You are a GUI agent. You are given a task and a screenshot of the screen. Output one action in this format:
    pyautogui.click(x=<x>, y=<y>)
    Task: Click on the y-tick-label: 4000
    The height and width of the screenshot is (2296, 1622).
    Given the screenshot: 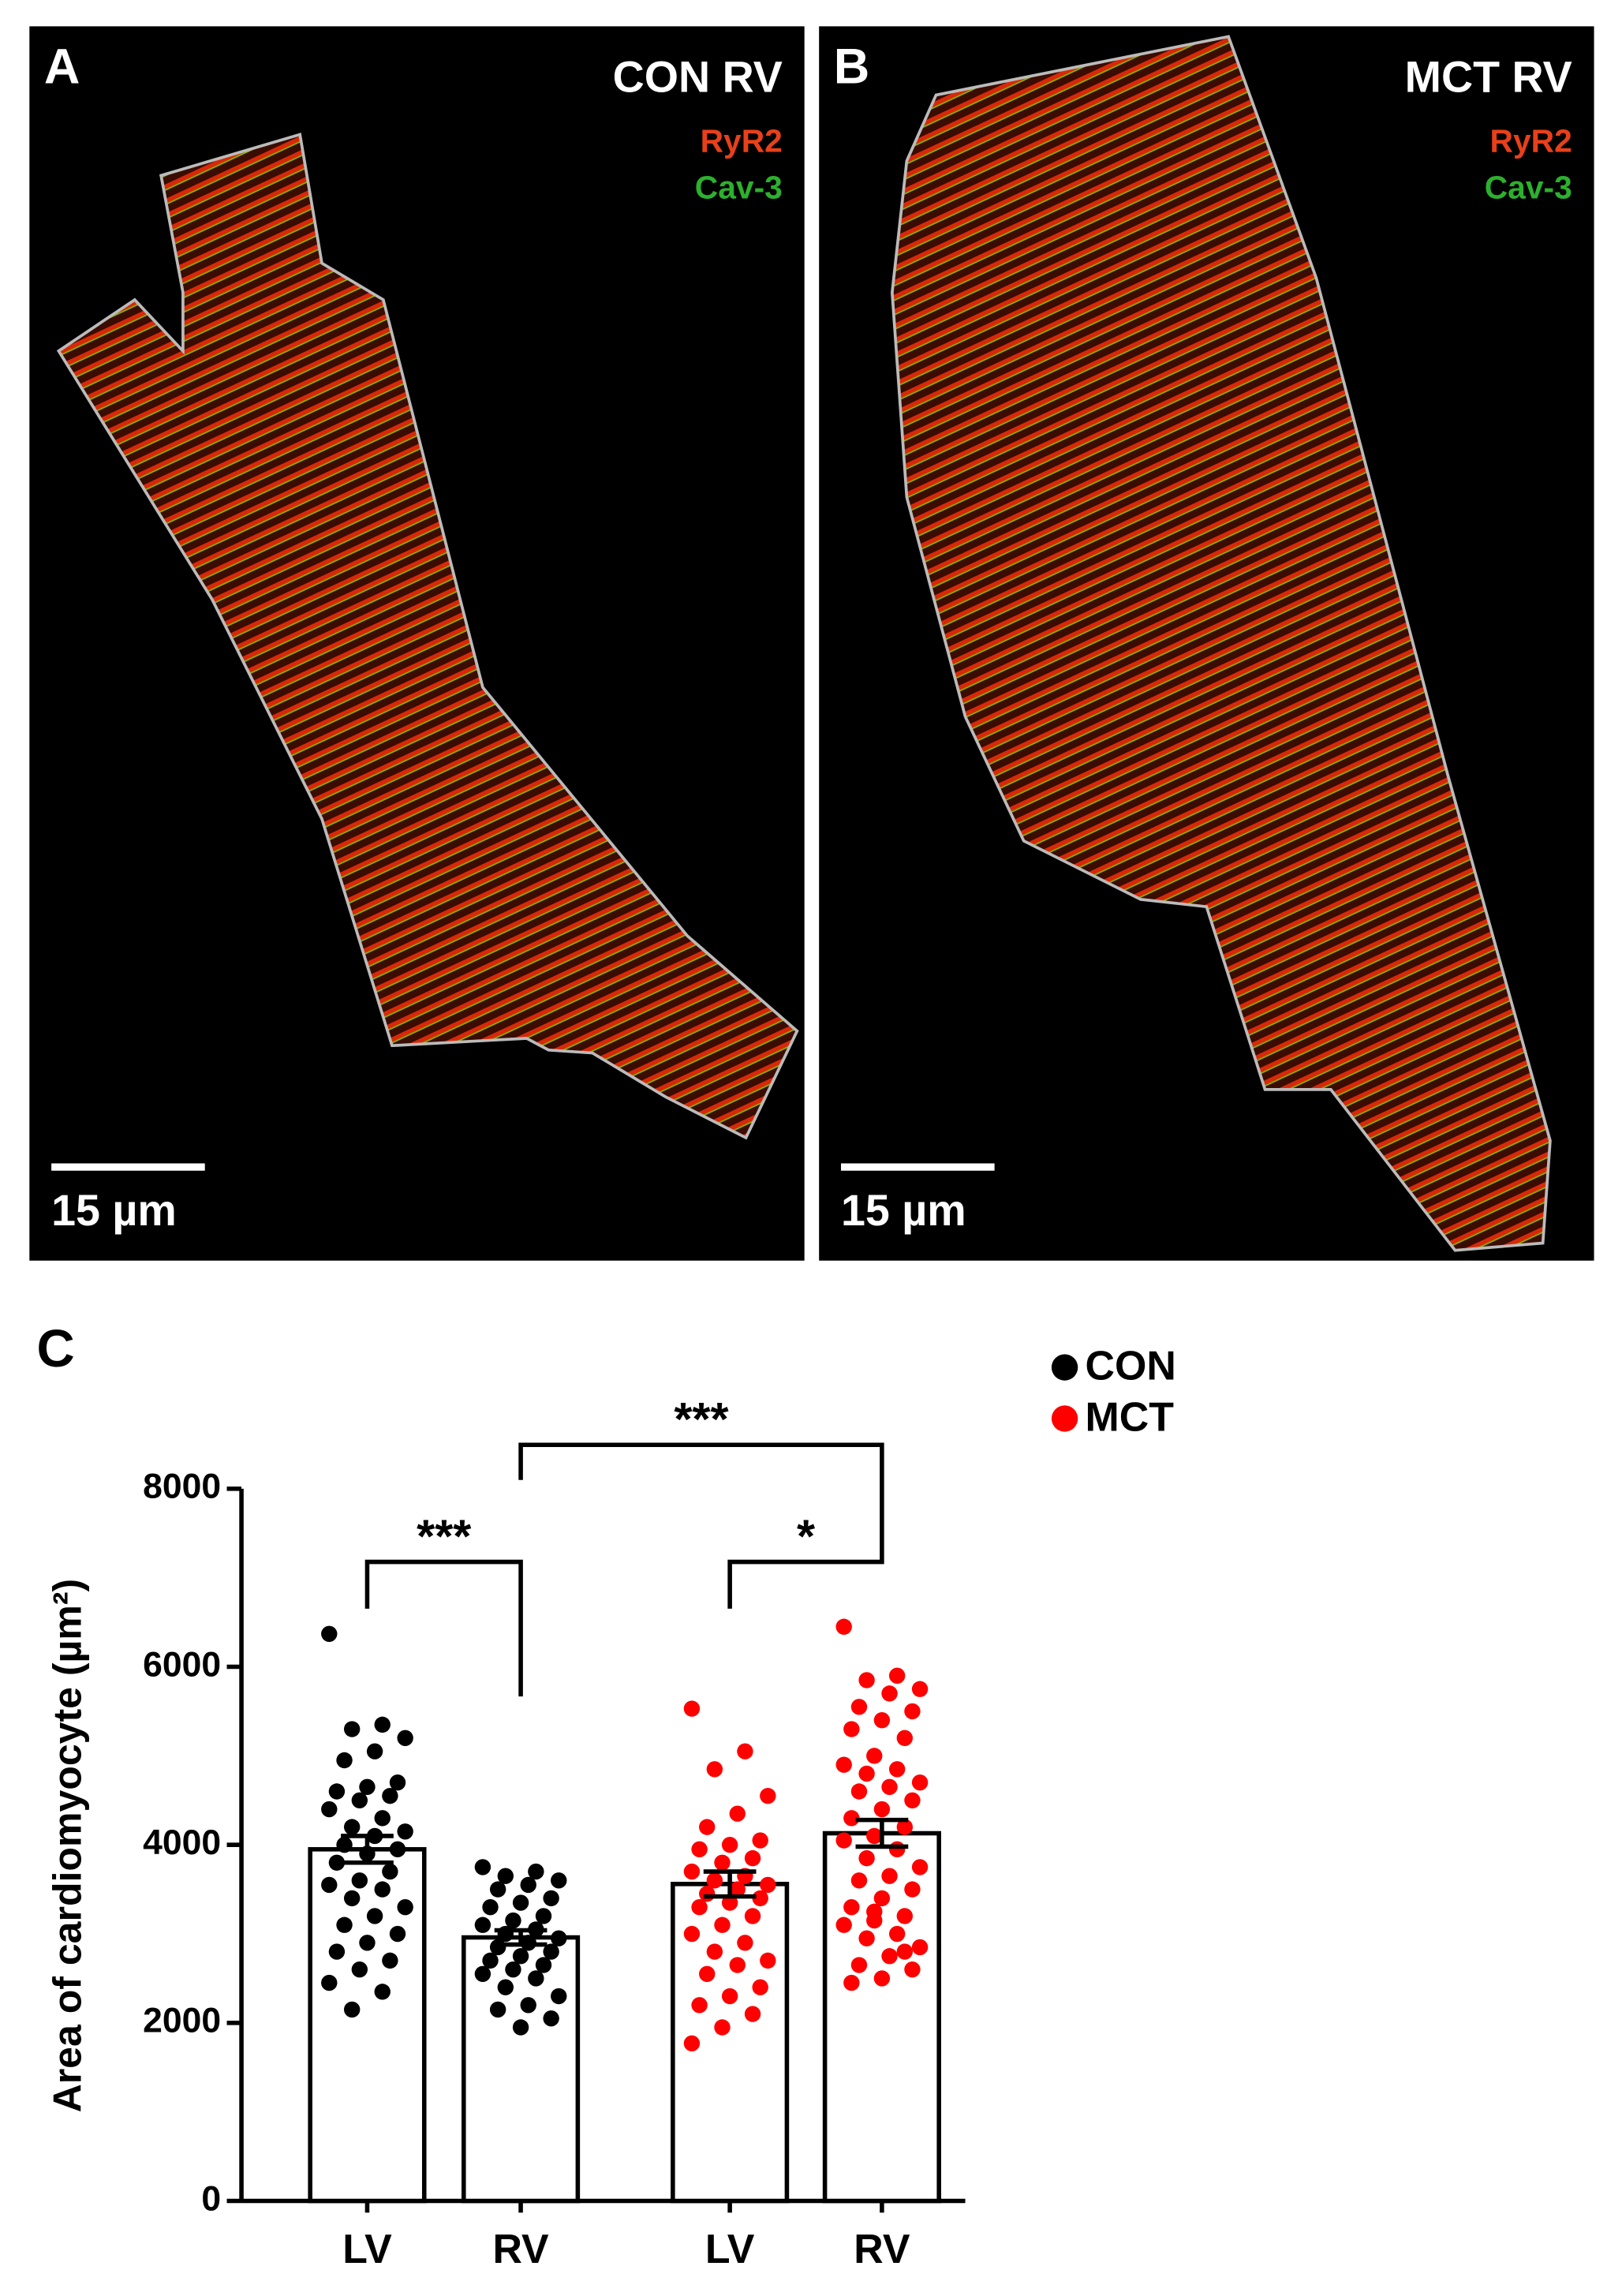 What is the action you would take?
    pyautogui.click(x=182, y=1842)
    